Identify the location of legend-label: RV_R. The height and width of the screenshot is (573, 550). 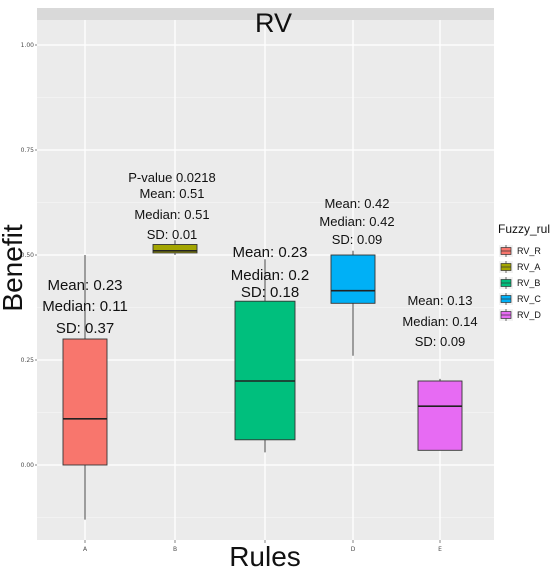
(529, 251).